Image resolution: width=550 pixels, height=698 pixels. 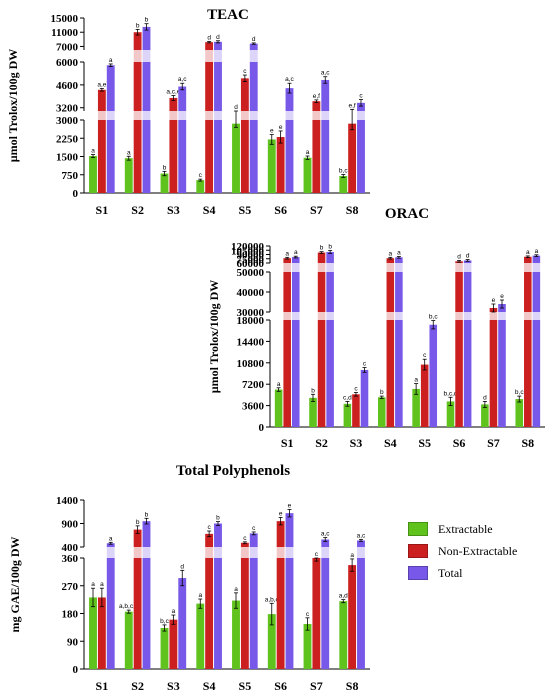 What do you see at coordinates (418, 529) in the screenshot?
I see `legend-swatch-extractable` at bounding box center [418, 529].